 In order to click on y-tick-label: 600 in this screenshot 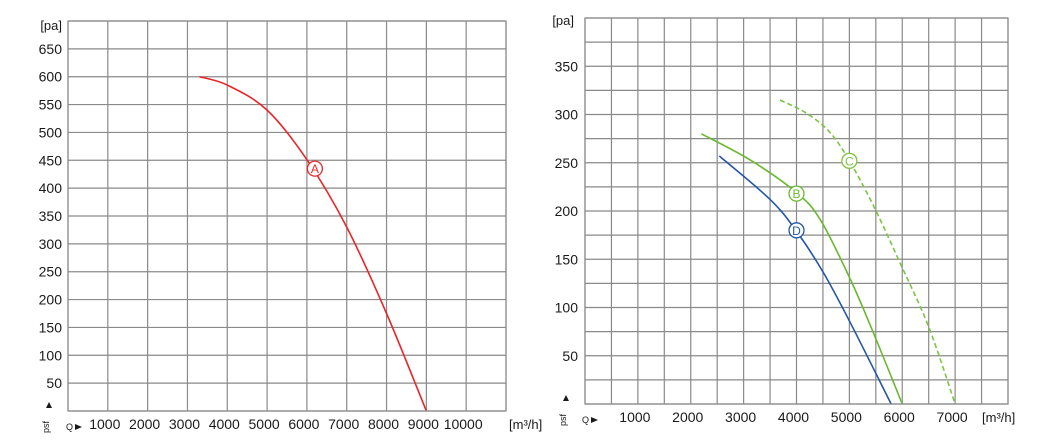, I will do `click(51, 77)`.